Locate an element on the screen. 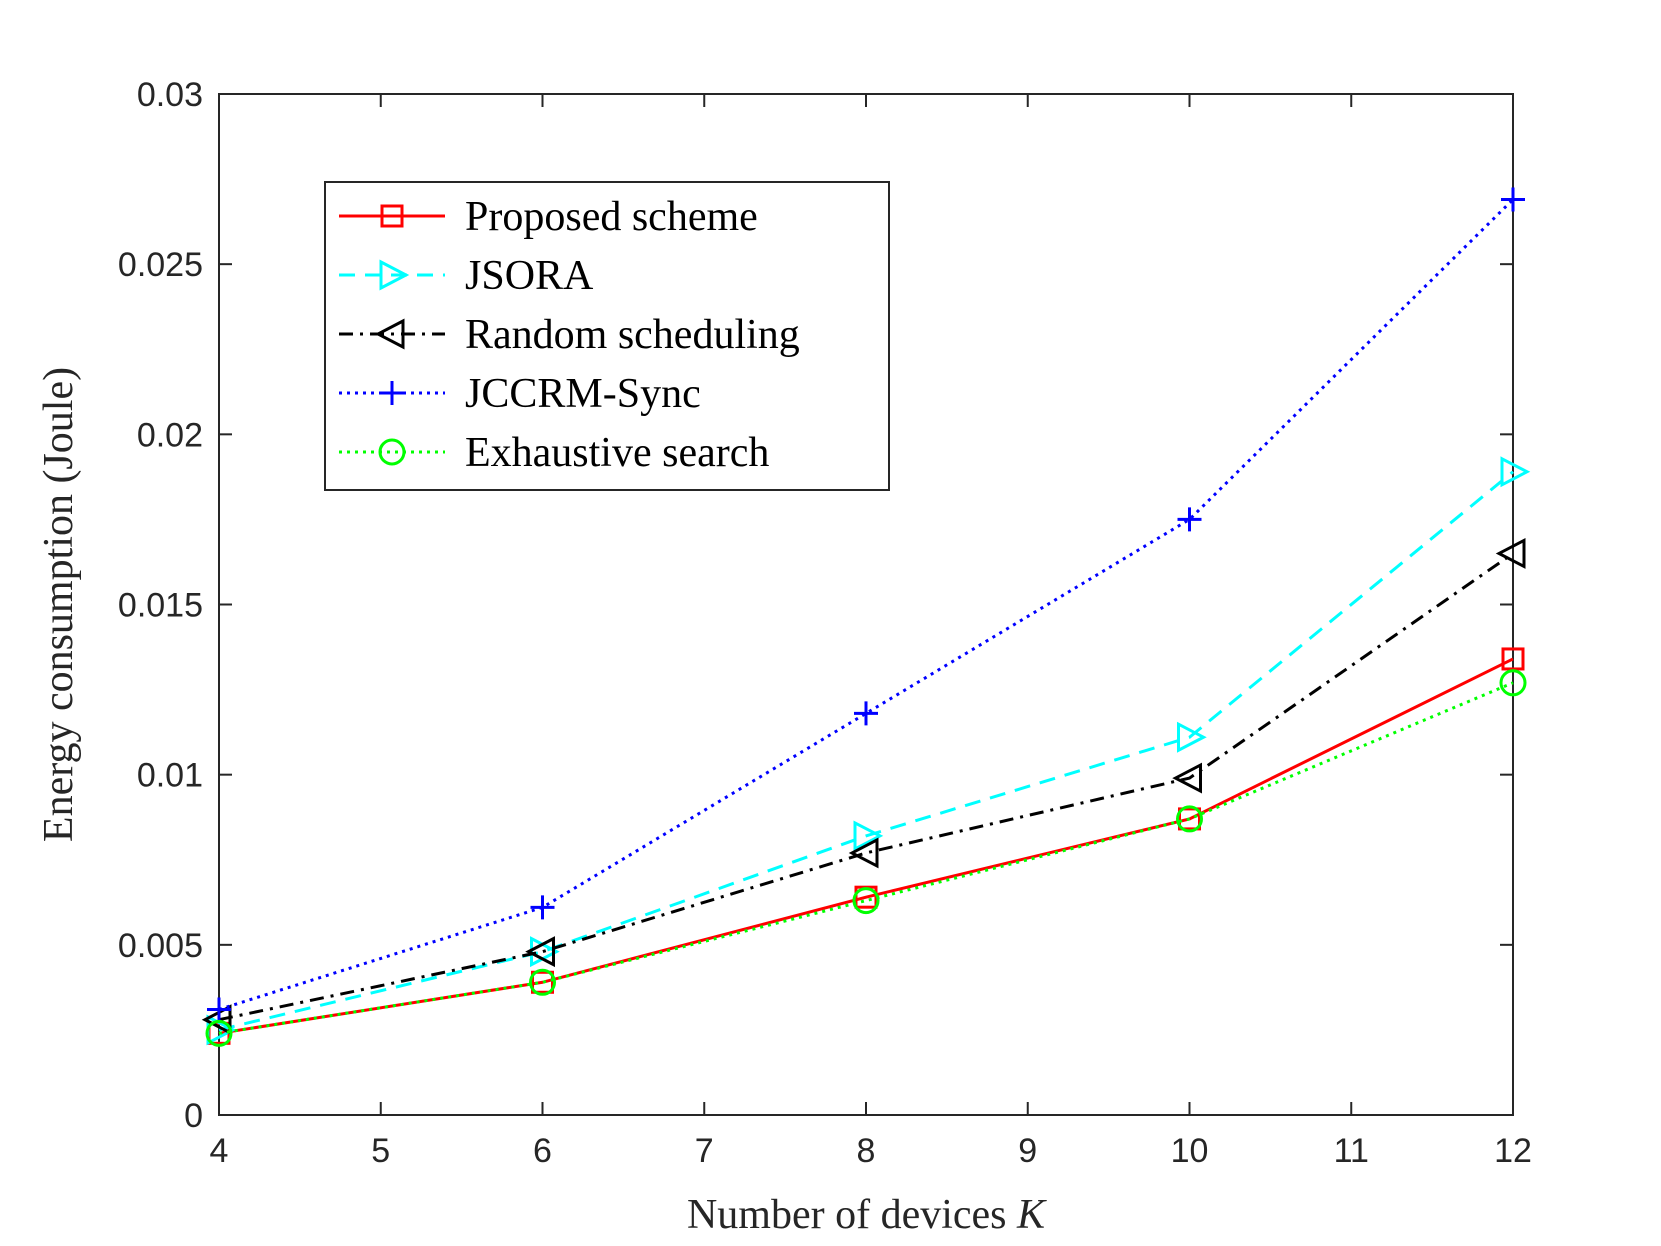  x-tick-label: 10 is located at coordinates (1190, 1151).